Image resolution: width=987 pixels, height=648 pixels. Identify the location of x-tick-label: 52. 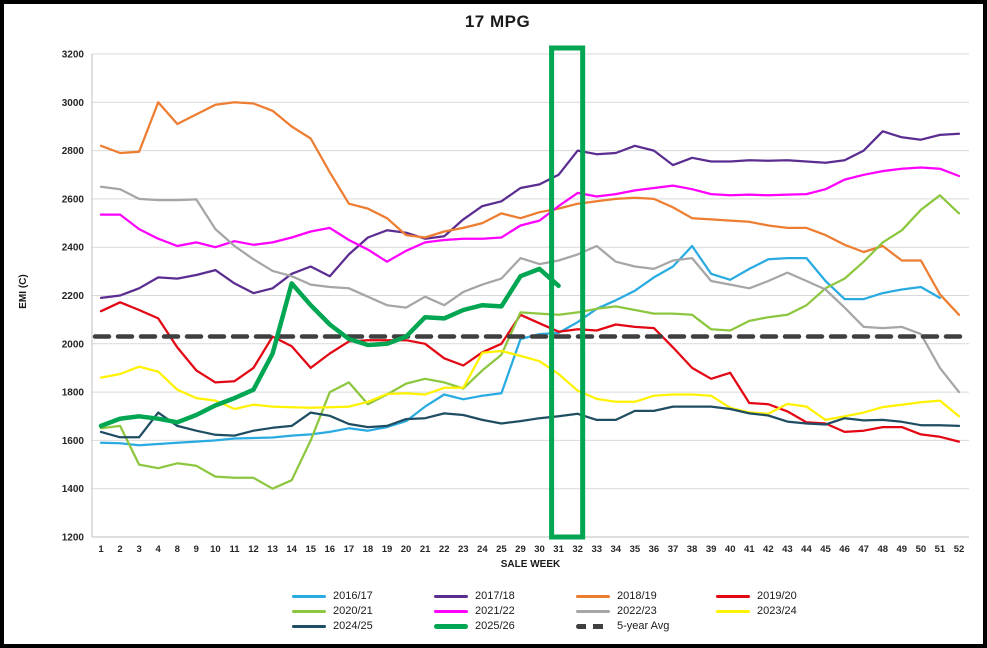
(959, 549).